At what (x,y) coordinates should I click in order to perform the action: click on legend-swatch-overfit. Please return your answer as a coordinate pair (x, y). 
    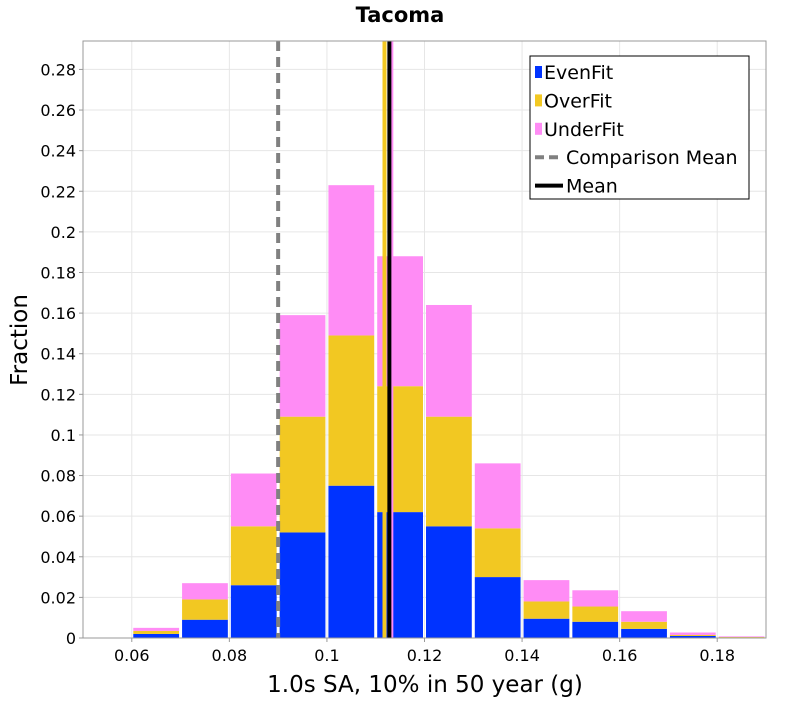
    Looking at the image, I should click on (538, 100).